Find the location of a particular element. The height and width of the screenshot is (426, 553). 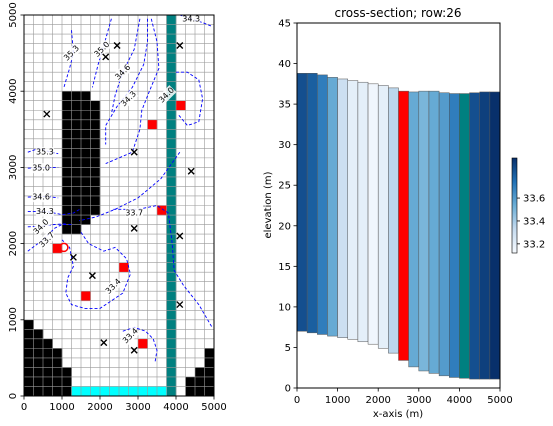

x-tick-label: 3000 is located at coordinates (137, 407).